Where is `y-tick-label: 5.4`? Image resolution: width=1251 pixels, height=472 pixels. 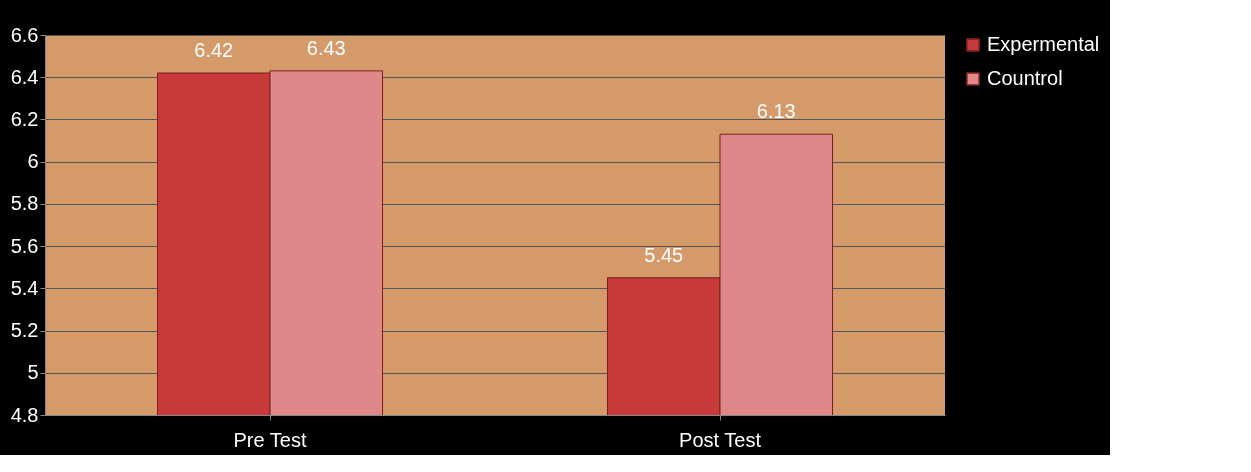 y-tick-label: 5.4 is located at coordinates (24, 287).